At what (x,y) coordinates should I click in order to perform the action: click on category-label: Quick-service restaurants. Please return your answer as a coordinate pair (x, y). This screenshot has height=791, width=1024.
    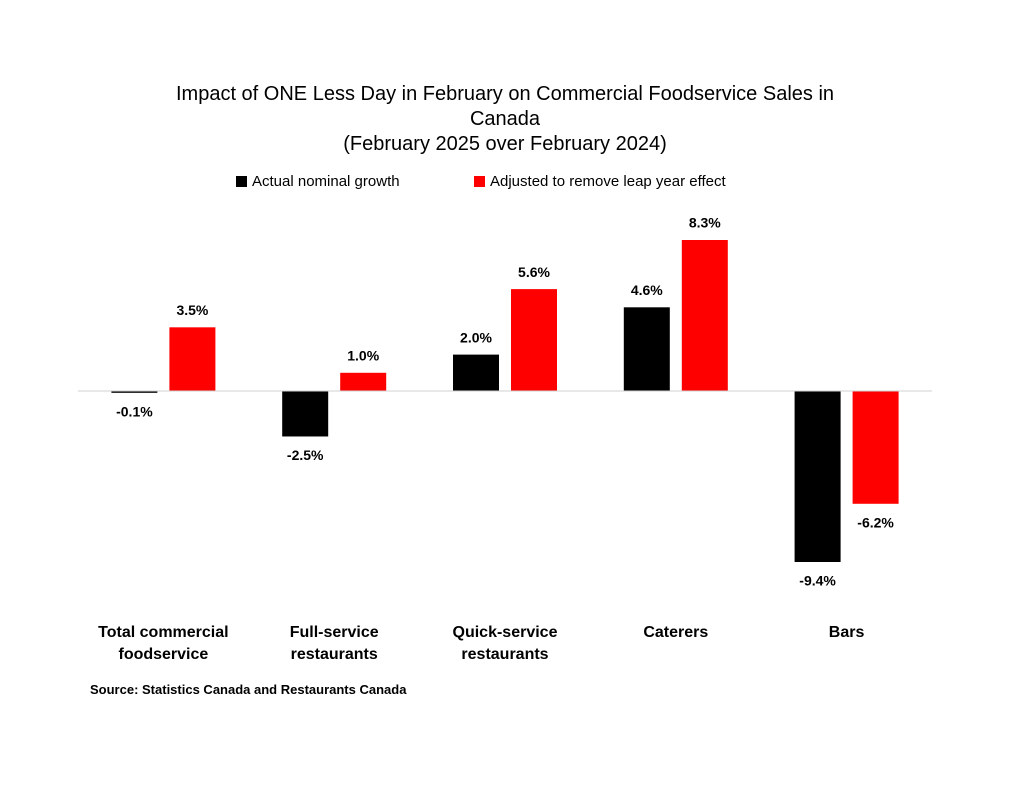
    Looking at the image, I should click on (505, 643).